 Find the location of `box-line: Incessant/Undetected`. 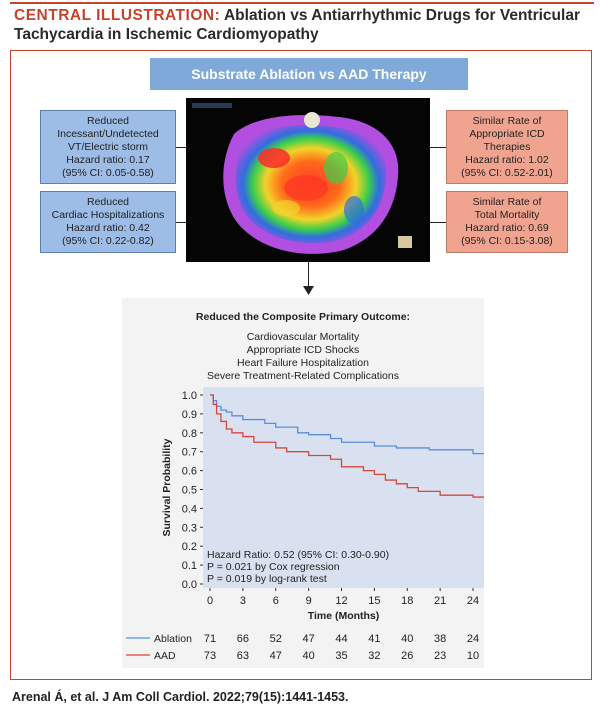

box-line: Incessant/Undetected is located at coordinates (108, 134).